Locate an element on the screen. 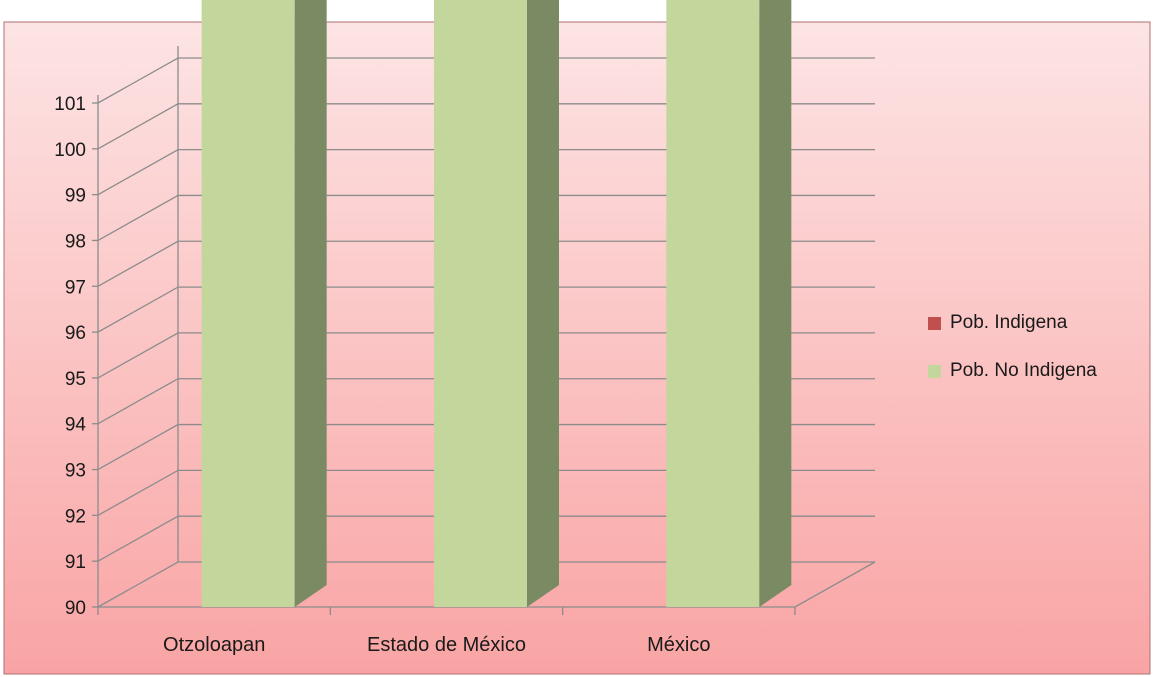  y-tick-label: 94 is located at coordinates (76, 425).